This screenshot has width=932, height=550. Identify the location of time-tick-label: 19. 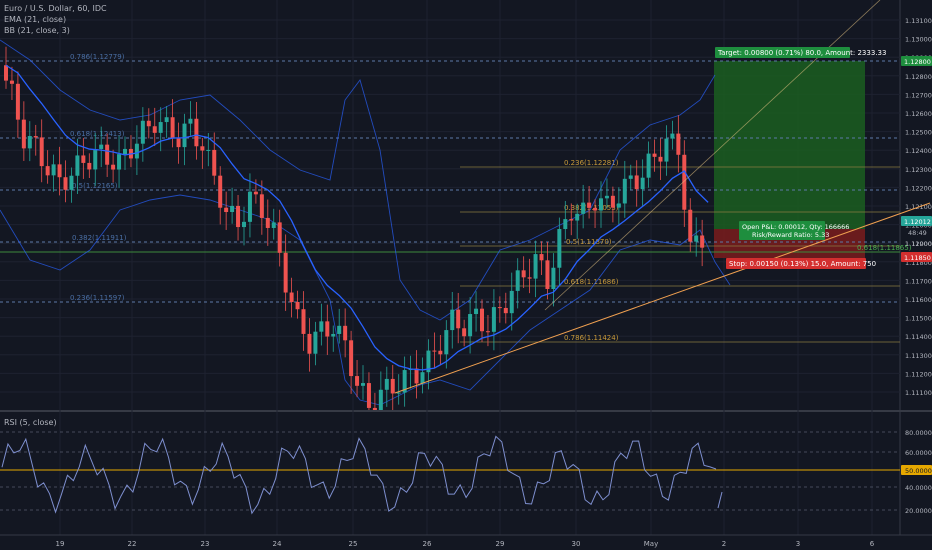
(60, 544).